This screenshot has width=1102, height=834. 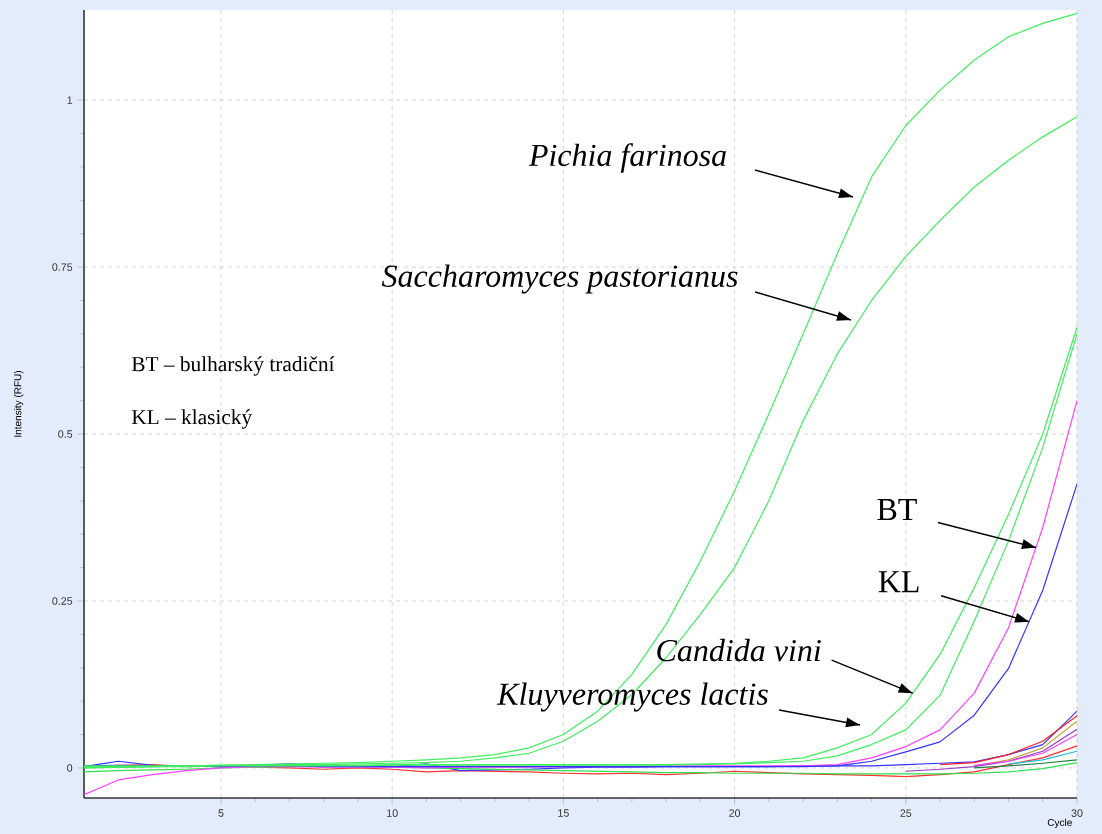 What do you see at coordinates (898, 582) in the screenshot?
I see `annotation: KL` at bounding box center [898, 582].